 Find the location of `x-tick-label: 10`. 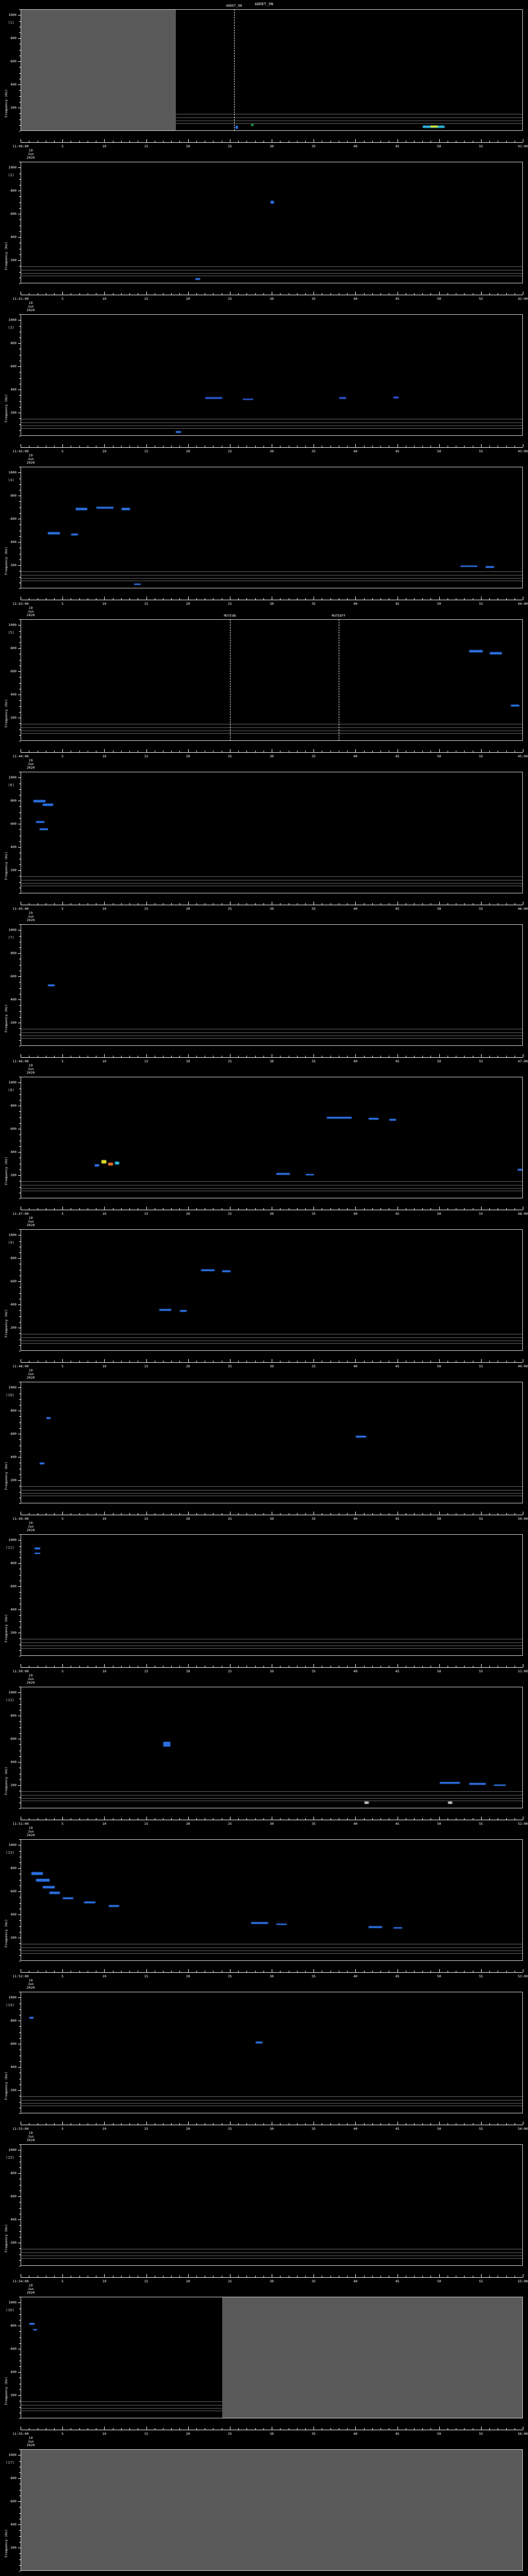

x-tick-label: 10 is located at coordinates (105, 1366).